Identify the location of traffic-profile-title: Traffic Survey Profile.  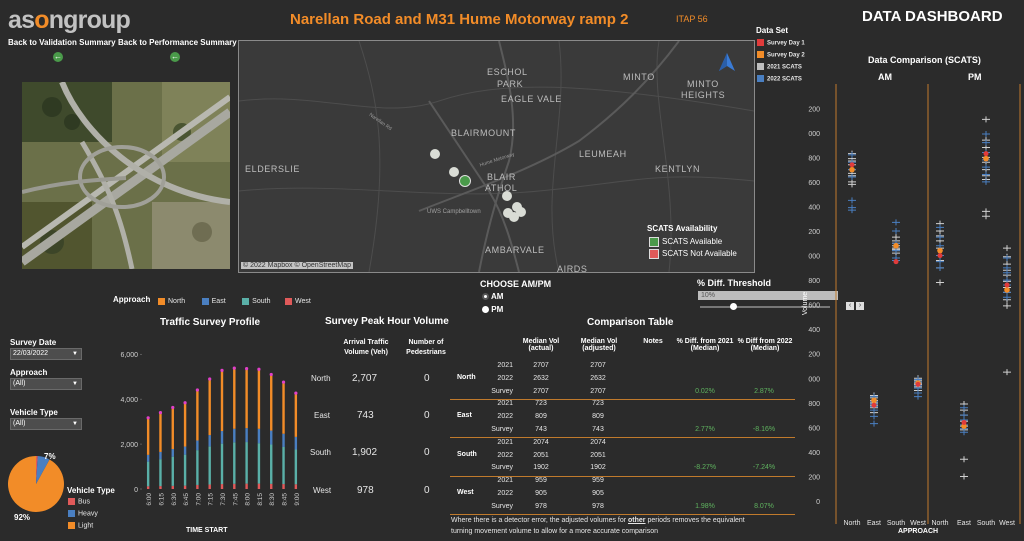
(210, 322).